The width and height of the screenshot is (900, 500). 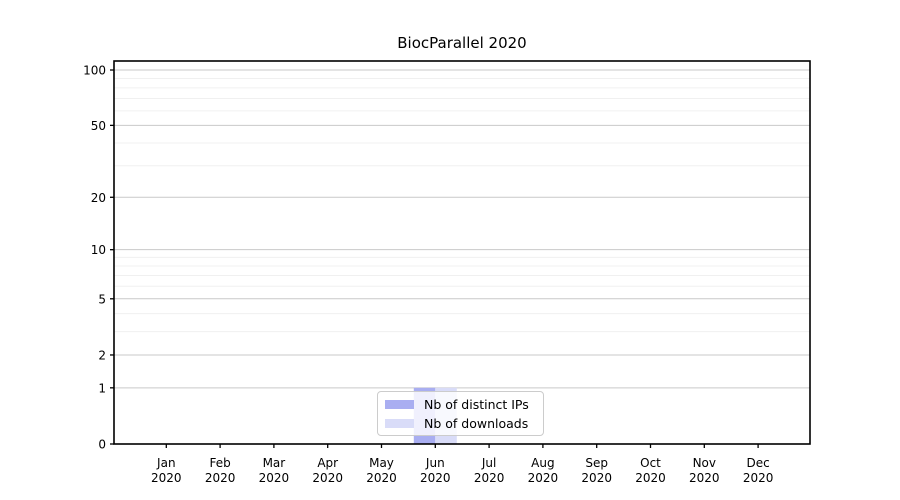 What do you see at coordinates (476, 423) in the screenshot?
I see `legend-label-downloads: Nb of downloads` at bounding box center [476, 423].